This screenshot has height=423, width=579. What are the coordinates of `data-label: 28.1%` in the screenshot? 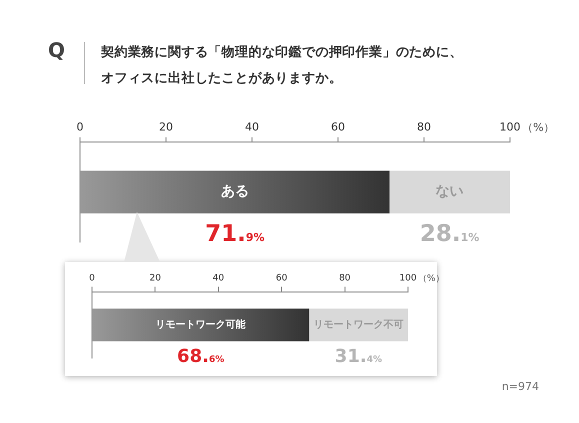 It's located at (450, 234).